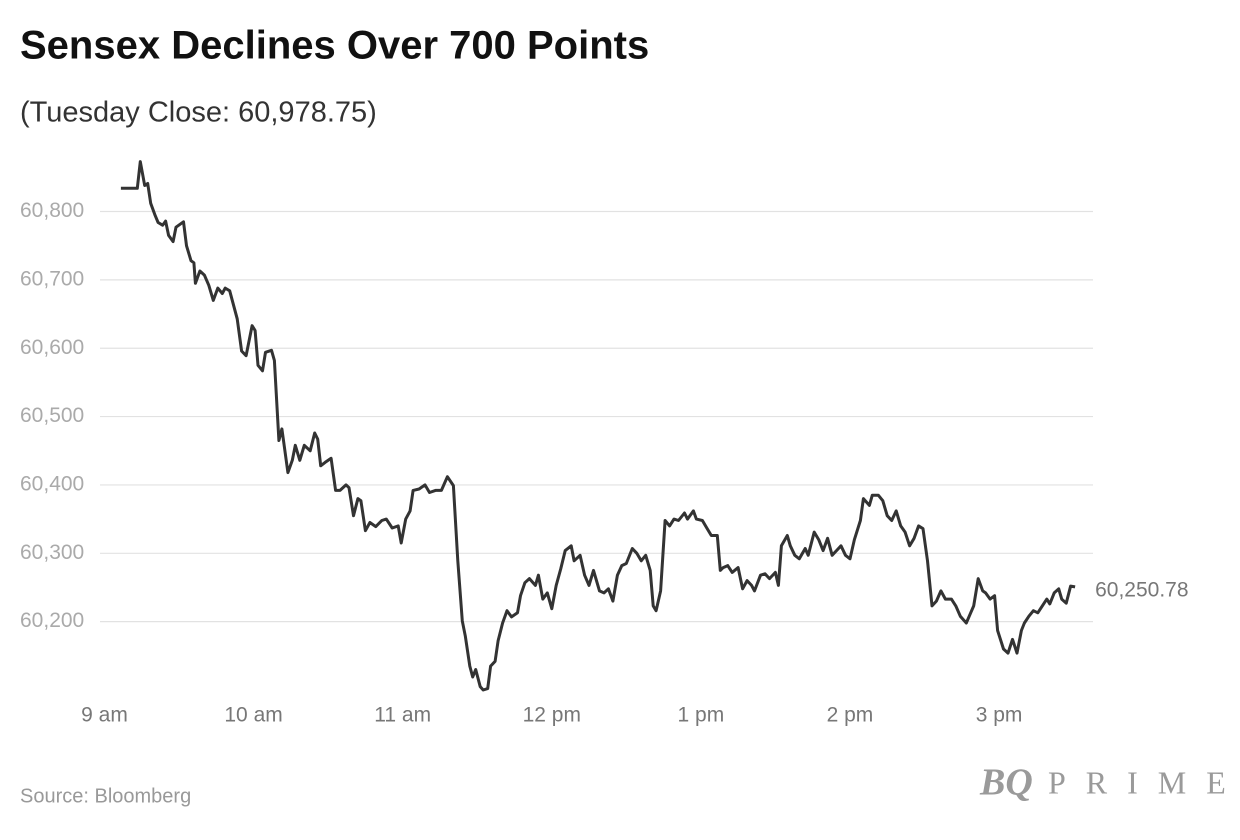 The image size is (1240, 840). Describe the element at coordinates (105, 796) in the screenshot. I see `source: Source: Bloomberg` at that location.